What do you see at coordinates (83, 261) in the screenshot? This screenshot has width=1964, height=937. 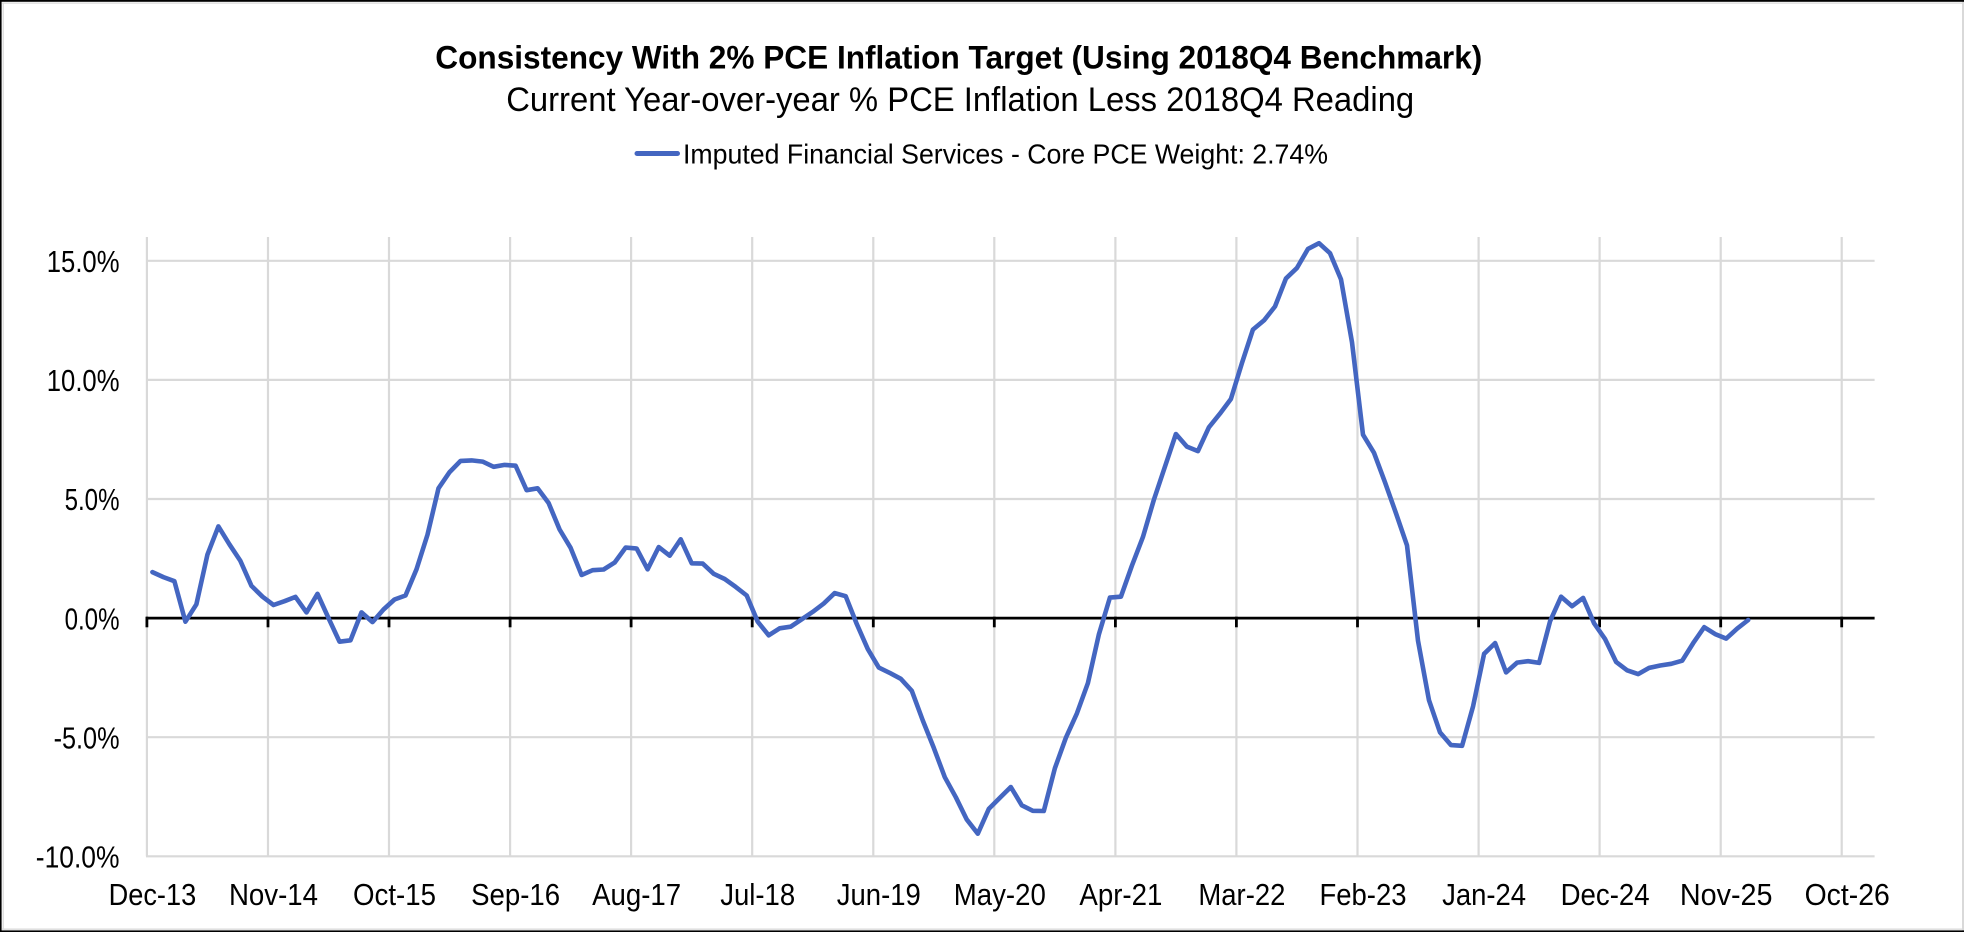 I see `svg-text: 15.0%` at bounding box center [83, 261].